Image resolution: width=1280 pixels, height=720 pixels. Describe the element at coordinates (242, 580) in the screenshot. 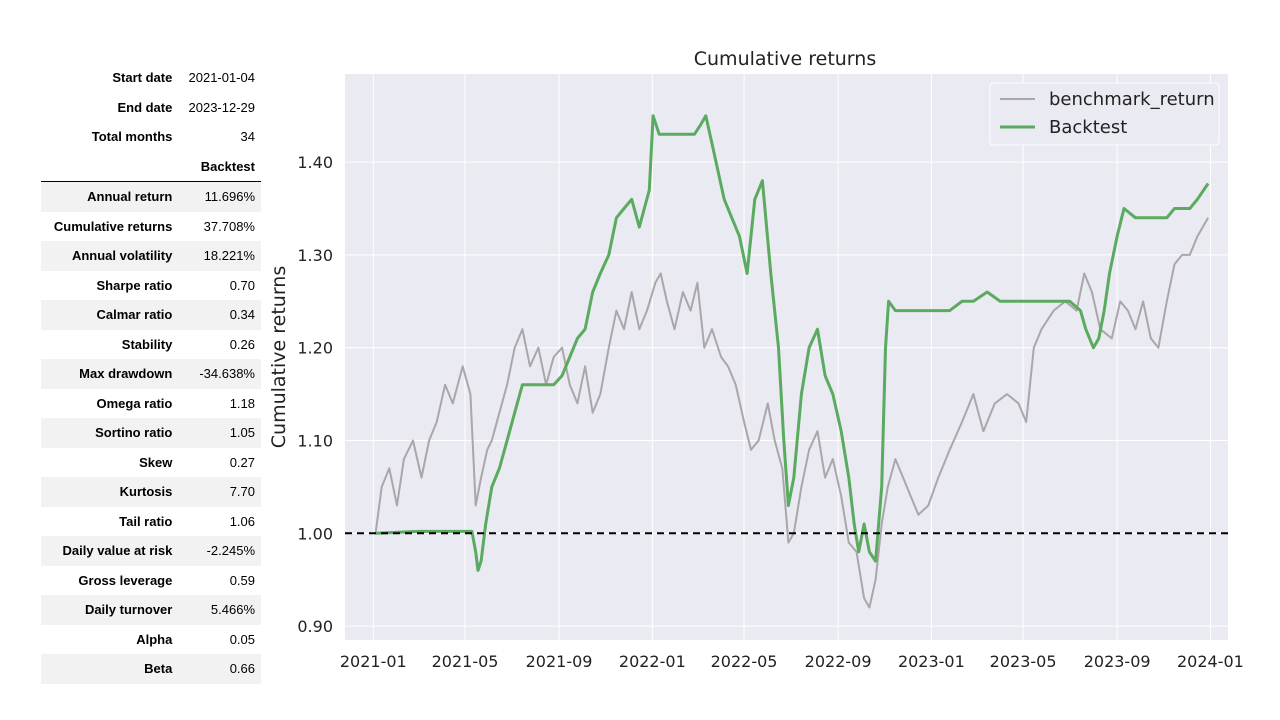

I see `stat-value: 0.59` at that location.